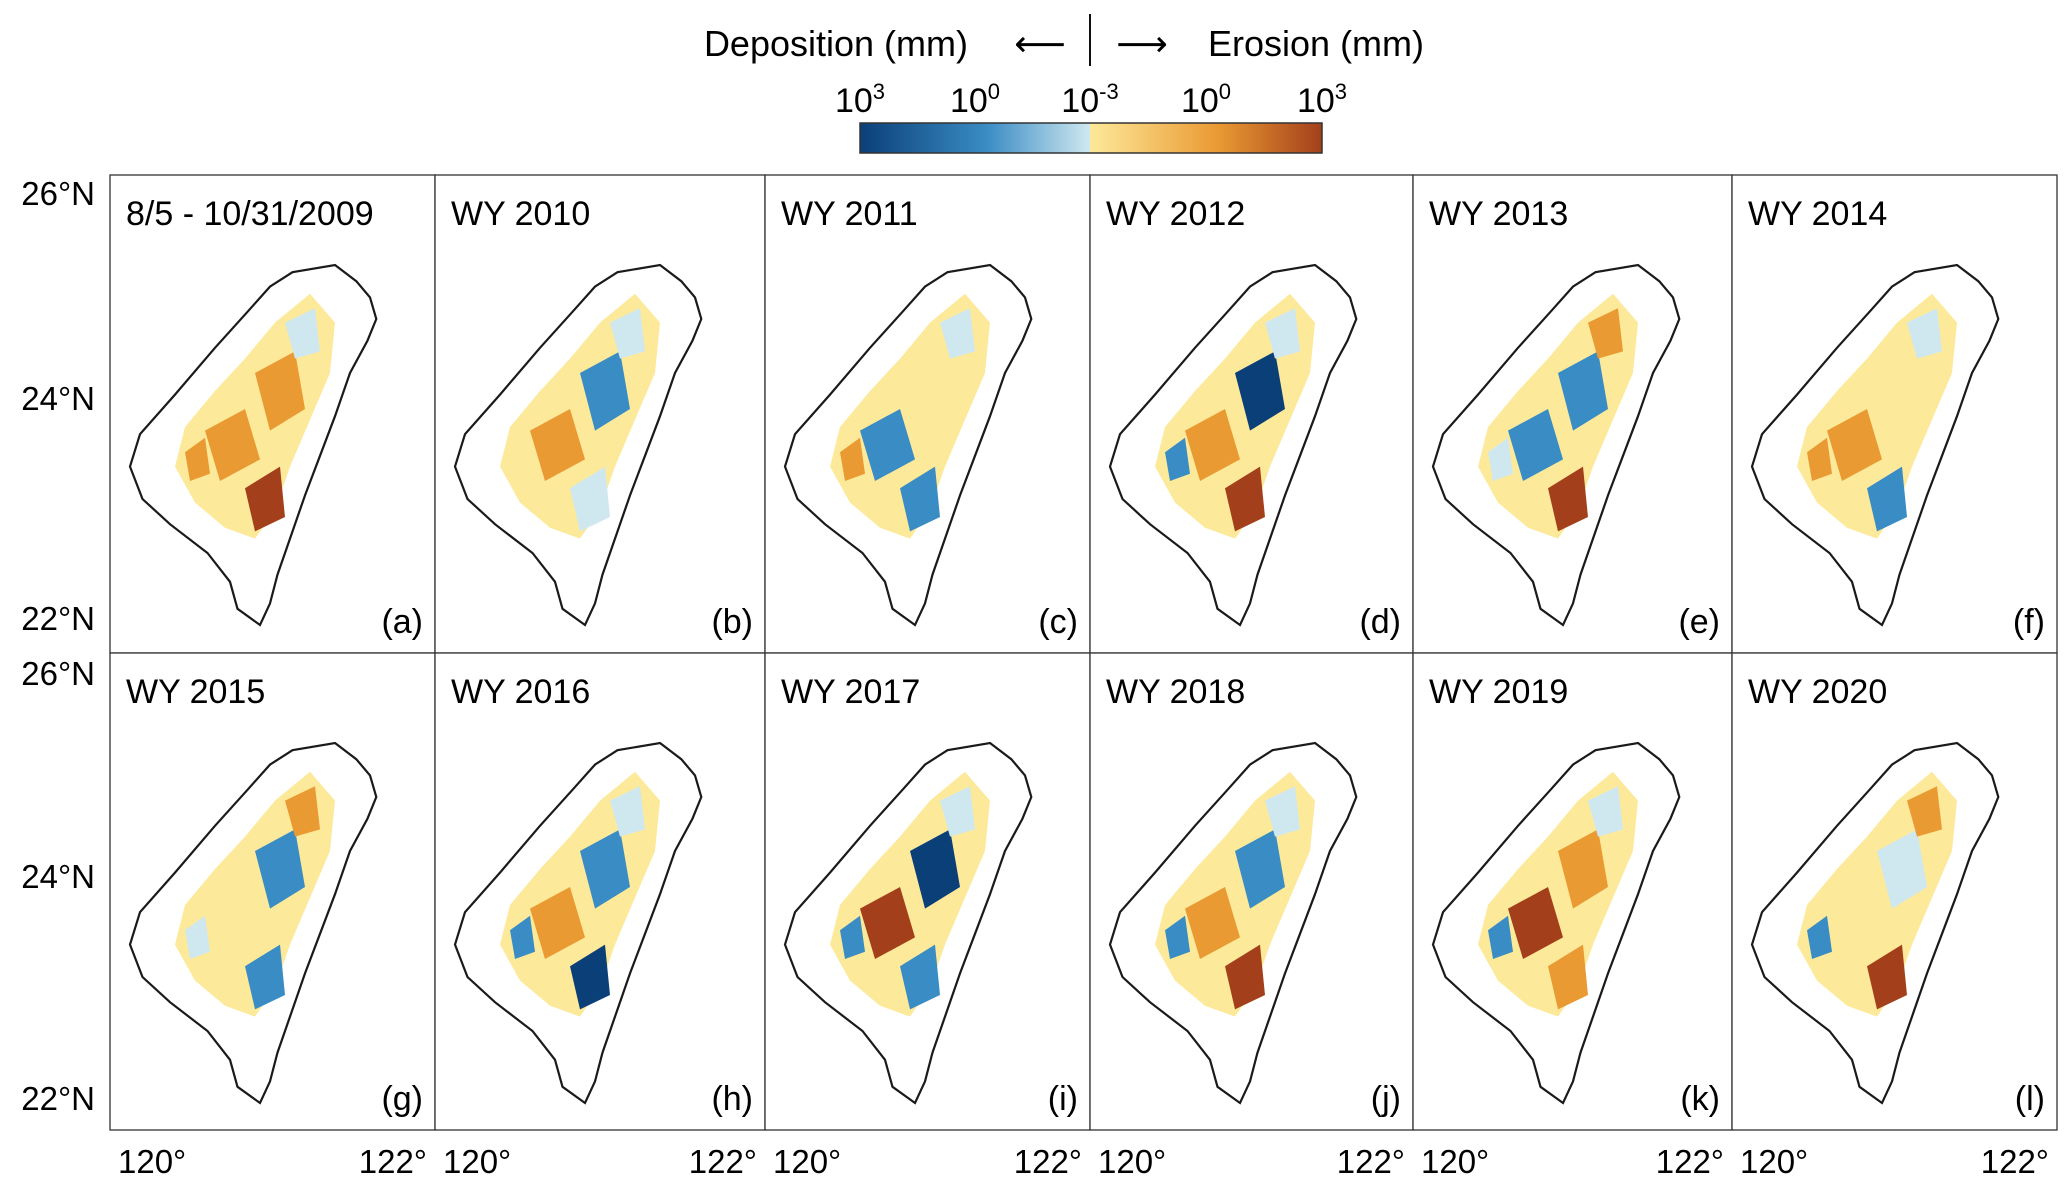 The image size is (2067, 1189). Describe the element at coordinates (975, 138) in the screenshot. I see `colorbar-deposition` at that location.